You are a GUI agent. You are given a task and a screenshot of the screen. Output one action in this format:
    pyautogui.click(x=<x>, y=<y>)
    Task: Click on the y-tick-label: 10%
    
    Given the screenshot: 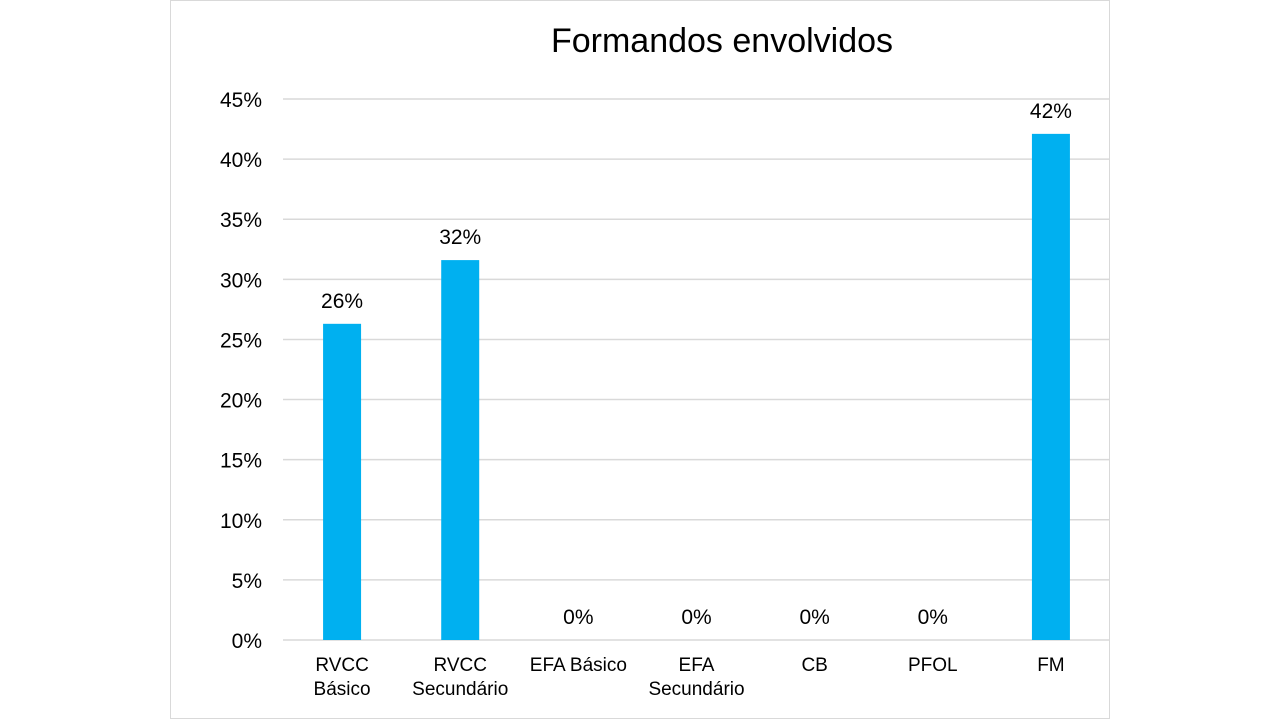 What is the action you would take?
    pyautogui.click(x=241, y=521)
    